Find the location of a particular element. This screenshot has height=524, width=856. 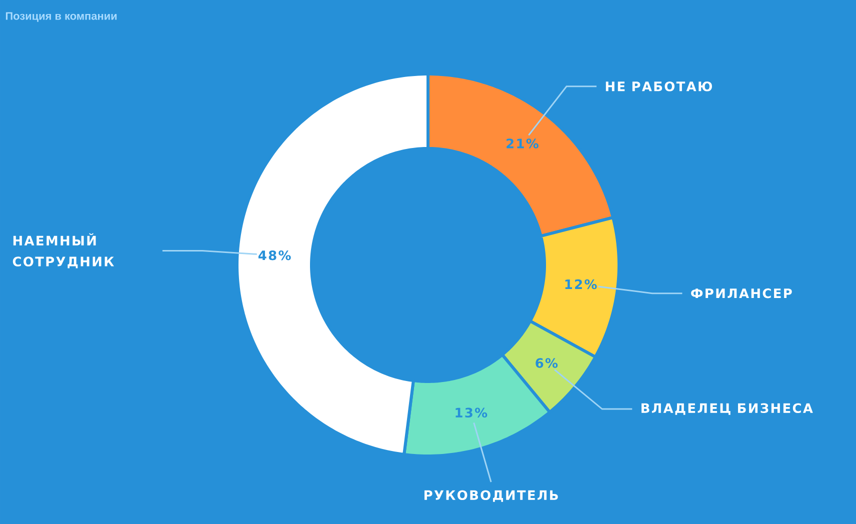

chart-title: Позиция в компании is located at coordinates (61, 17).